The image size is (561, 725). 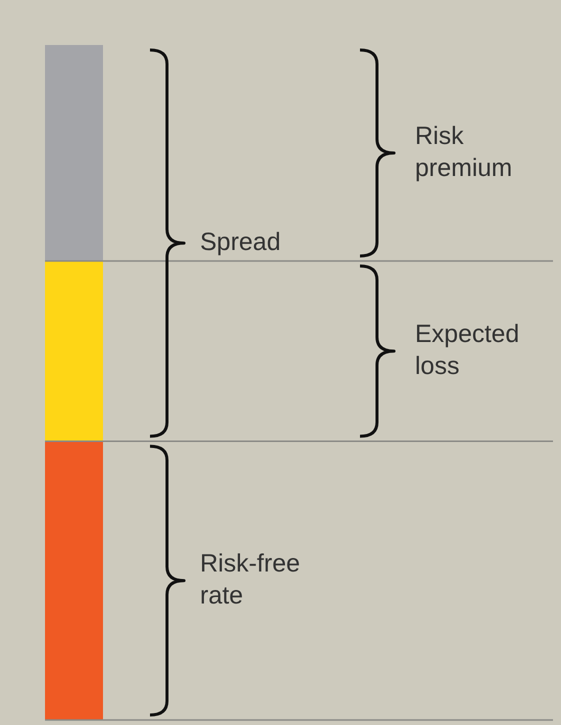 I want to click on text: Risk premium, so click(x=463, y=152).